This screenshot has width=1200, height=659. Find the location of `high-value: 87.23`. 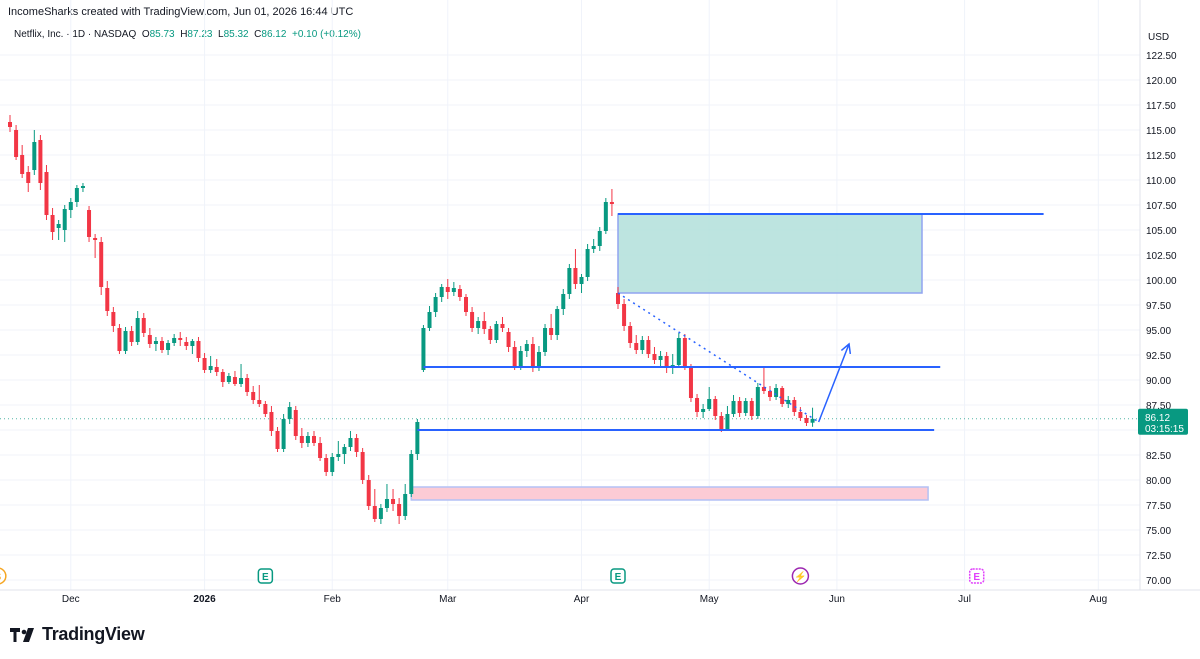

high-value: 87.23 is located at coordinates (200, 34).